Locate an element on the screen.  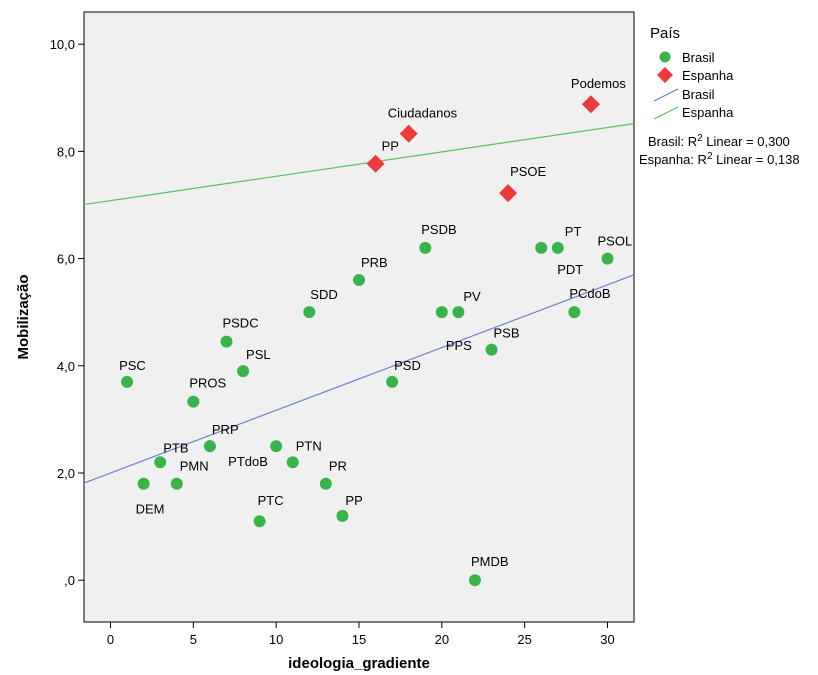
point-label: PT is located at coordinates (573, 231).